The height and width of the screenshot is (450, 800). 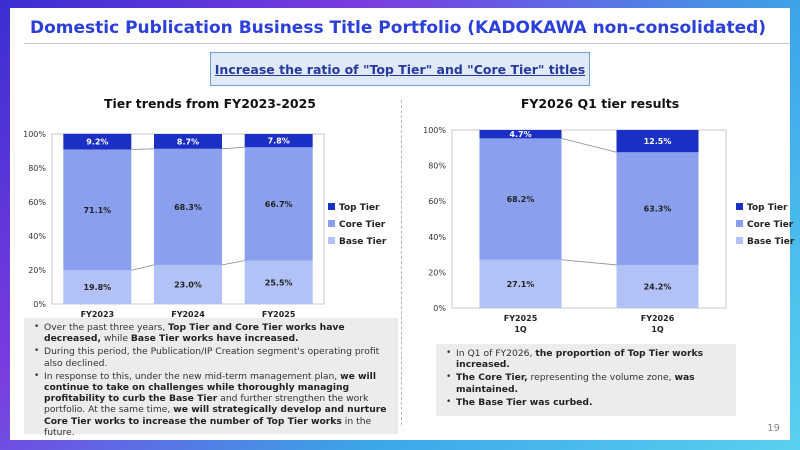 I want to click on note-text: in the future., so click(x=208, y=426).